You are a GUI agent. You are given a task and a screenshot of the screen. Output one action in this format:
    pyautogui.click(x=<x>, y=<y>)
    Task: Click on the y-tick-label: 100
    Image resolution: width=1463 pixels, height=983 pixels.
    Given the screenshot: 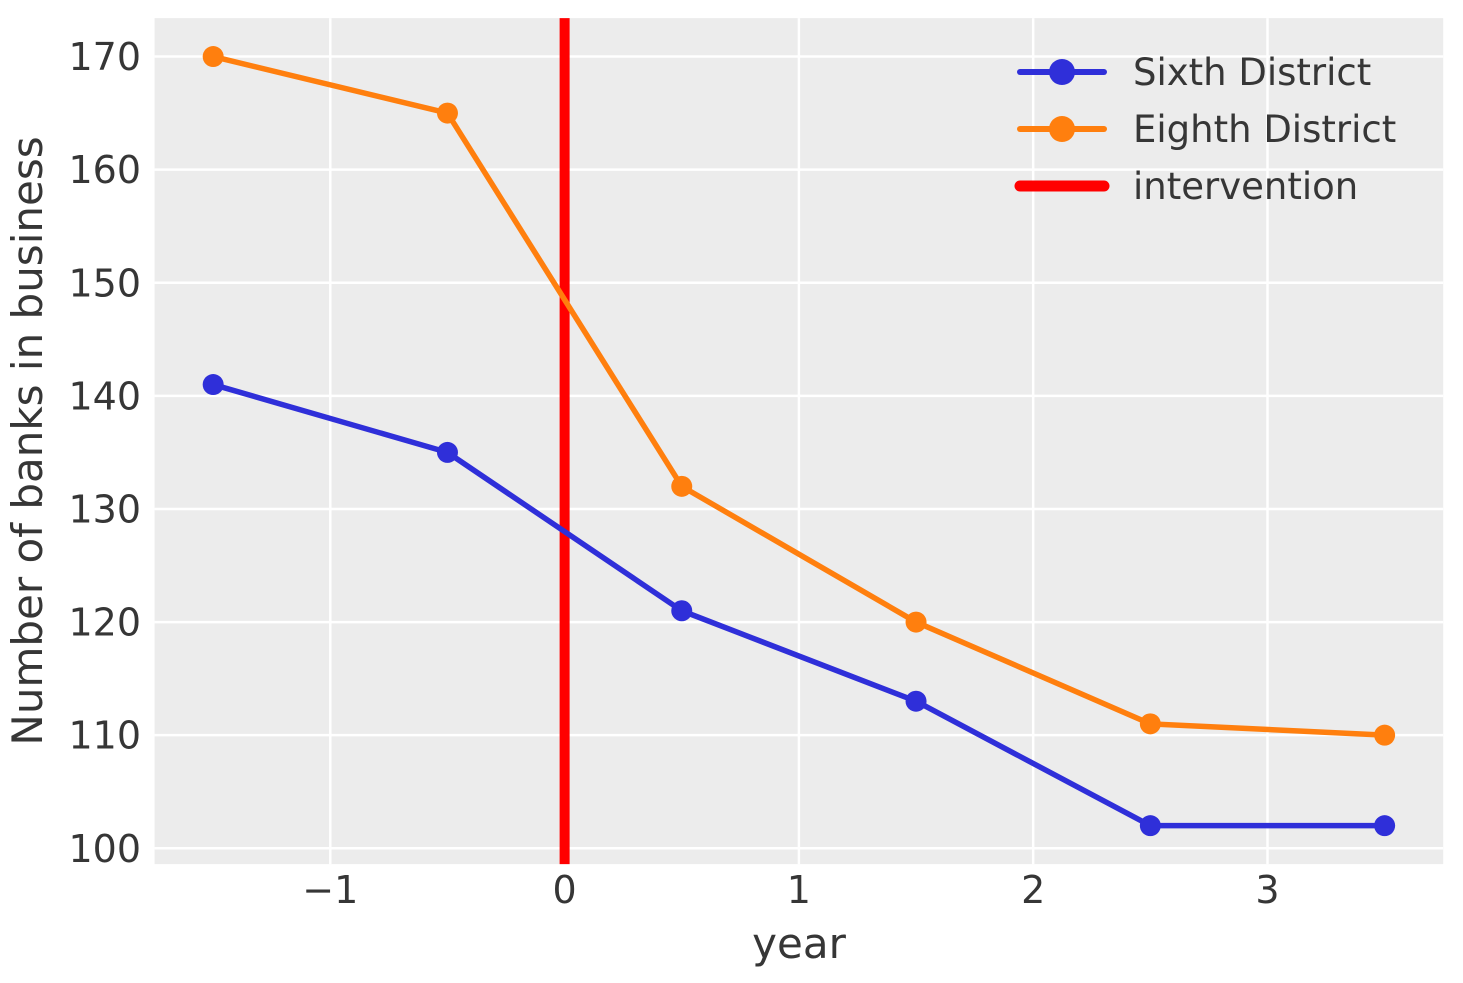 What is the action you would take?
    pyautogui.click(x=104, y=849)
    